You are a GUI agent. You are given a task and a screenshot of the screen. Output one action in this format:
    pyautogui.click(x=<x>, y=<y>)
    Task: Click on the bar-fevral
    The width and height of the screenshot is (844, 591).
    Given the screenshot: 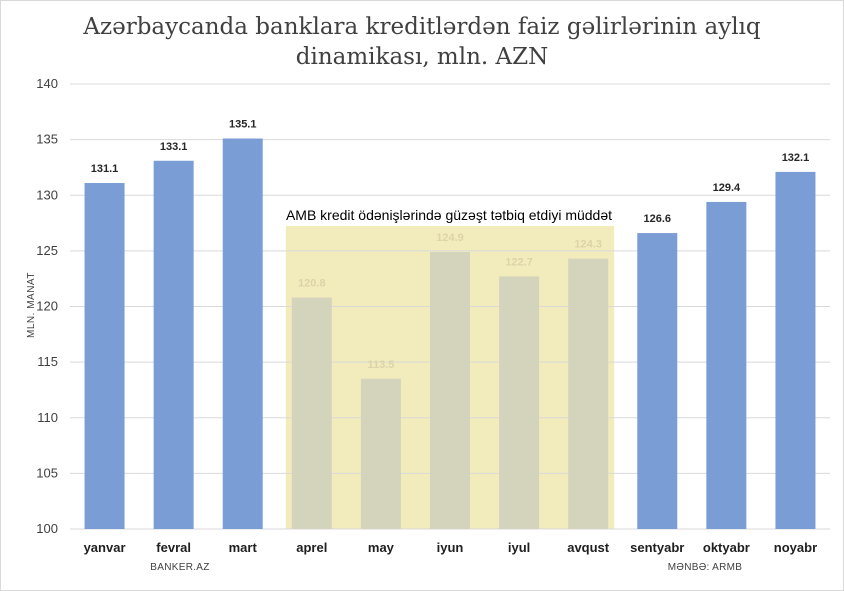 What is the action you would take?
    pyautogui.click(x=173, y=344)
    